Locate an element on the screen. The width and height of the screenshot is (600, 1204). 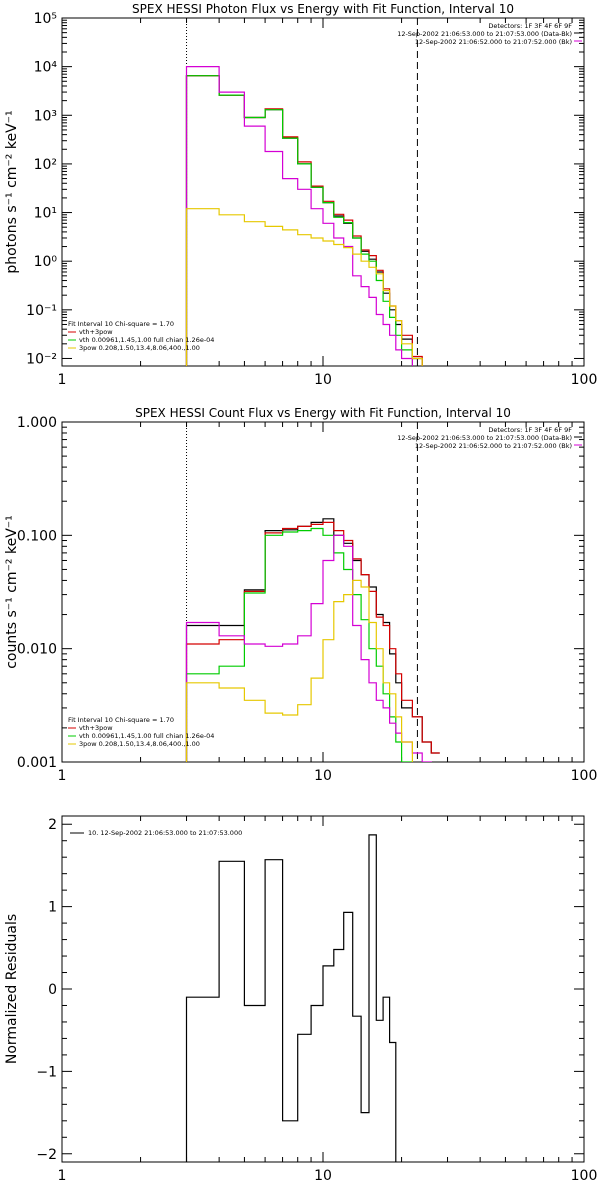
y-axis-label: counts s⁻¹ cm⁻² keV⁻¹ is located at coordinates (12, 592).